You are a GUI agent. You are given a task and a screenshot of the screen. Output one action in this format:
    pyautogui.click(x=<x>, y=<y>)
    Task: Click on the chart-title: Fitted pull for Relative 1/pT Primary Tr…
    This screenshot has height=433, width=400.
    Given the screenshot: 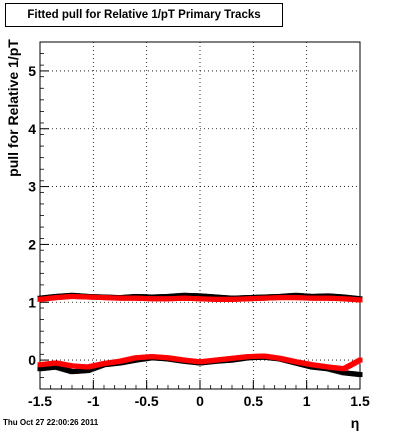 What is the action you would take?
    pyautogui.click(x=144, y=15)
    